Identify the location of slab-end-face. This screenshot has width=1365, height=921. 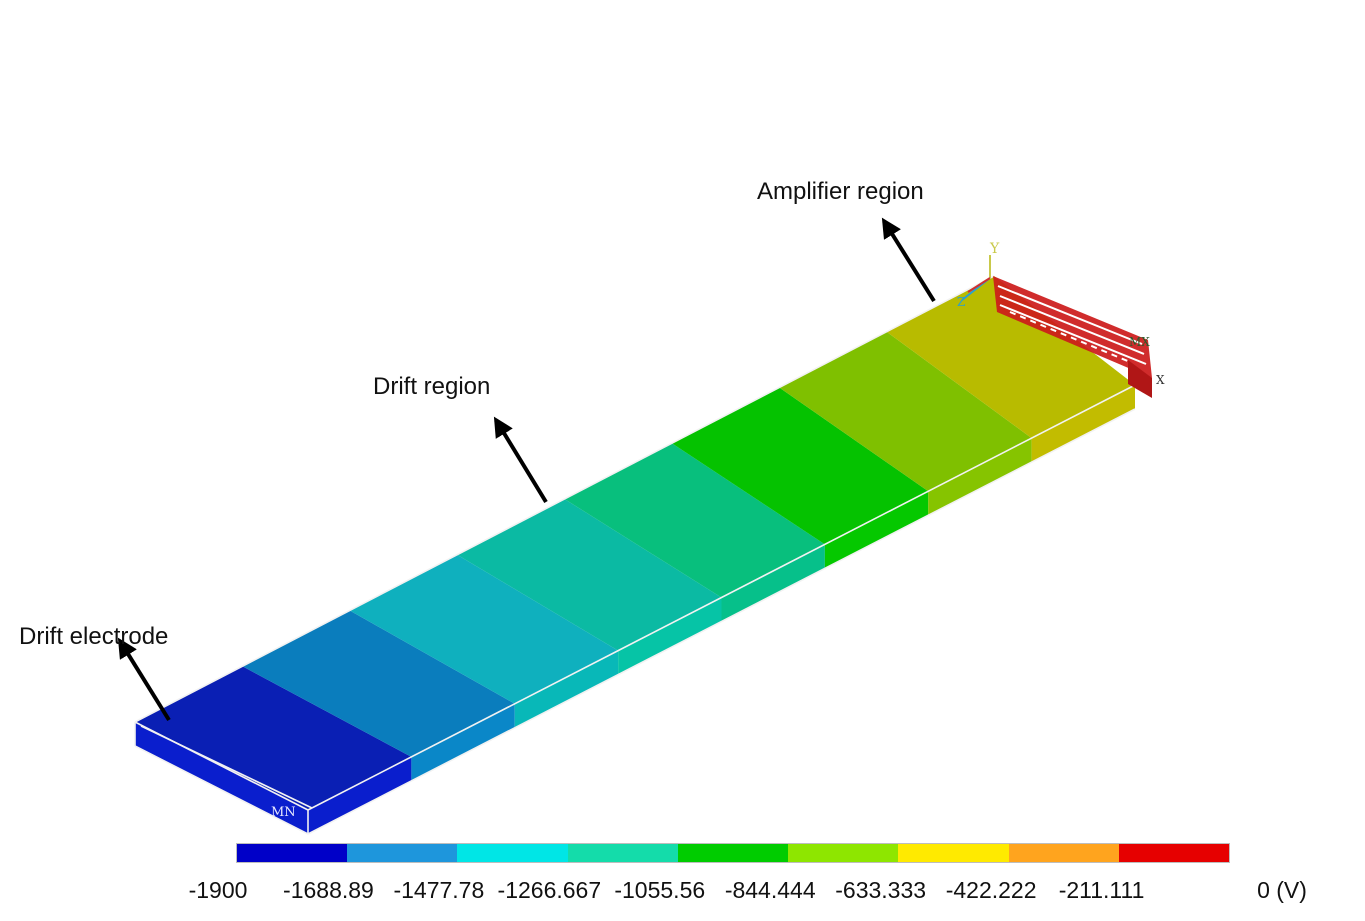
(221, 778).